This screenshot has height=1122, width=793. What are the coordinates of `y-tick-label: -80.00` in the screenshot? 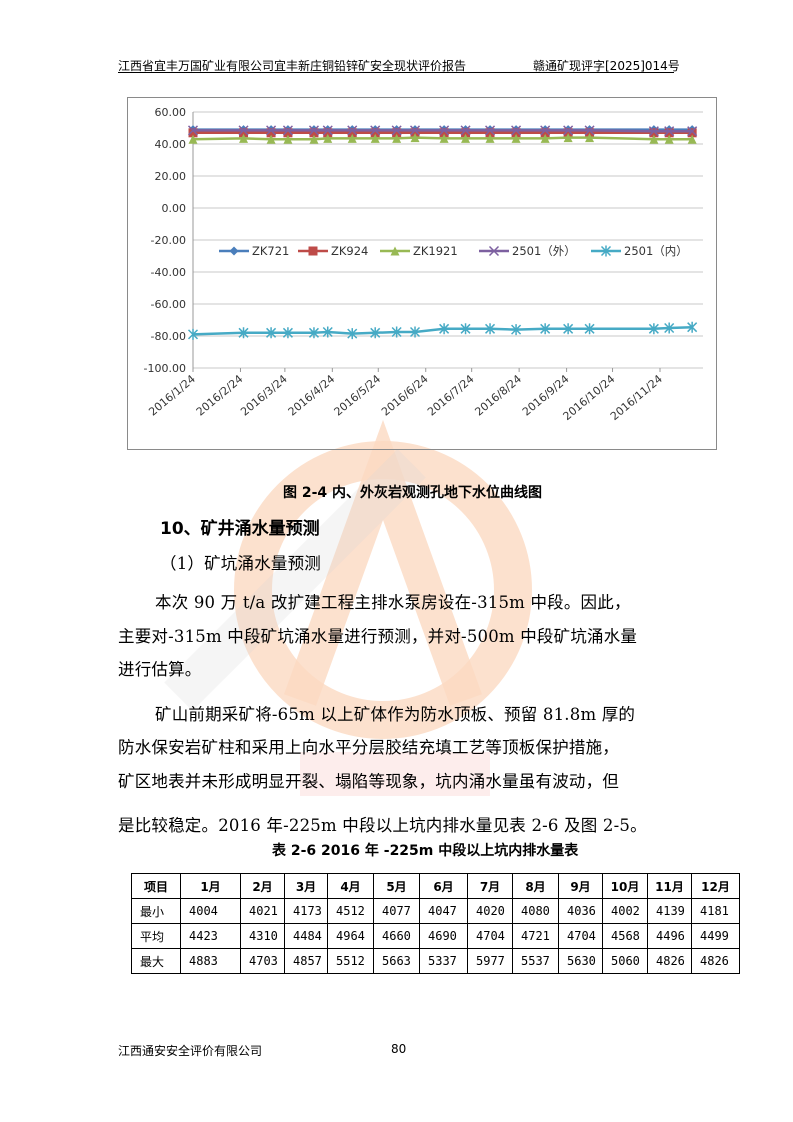 It's located at (168, 336).